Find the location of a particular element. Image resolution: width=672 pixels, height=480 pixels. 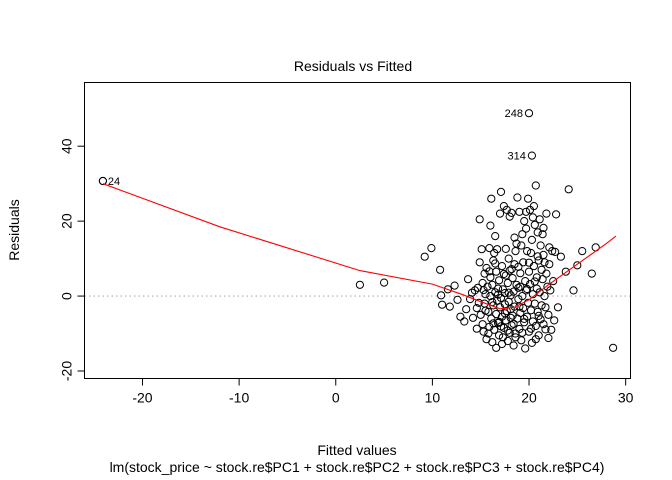

y-tick-label: 20 is located at coordinates (67, 221).